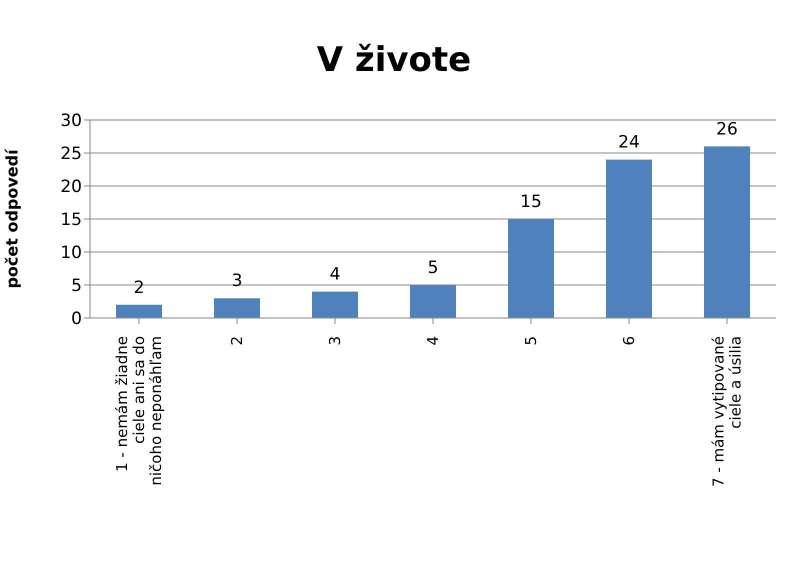 The height and width of the screenshot is (583, 788). Describe the element at coordinates (139, 288) in the screenshot. I see `data-label: 2` at that location.